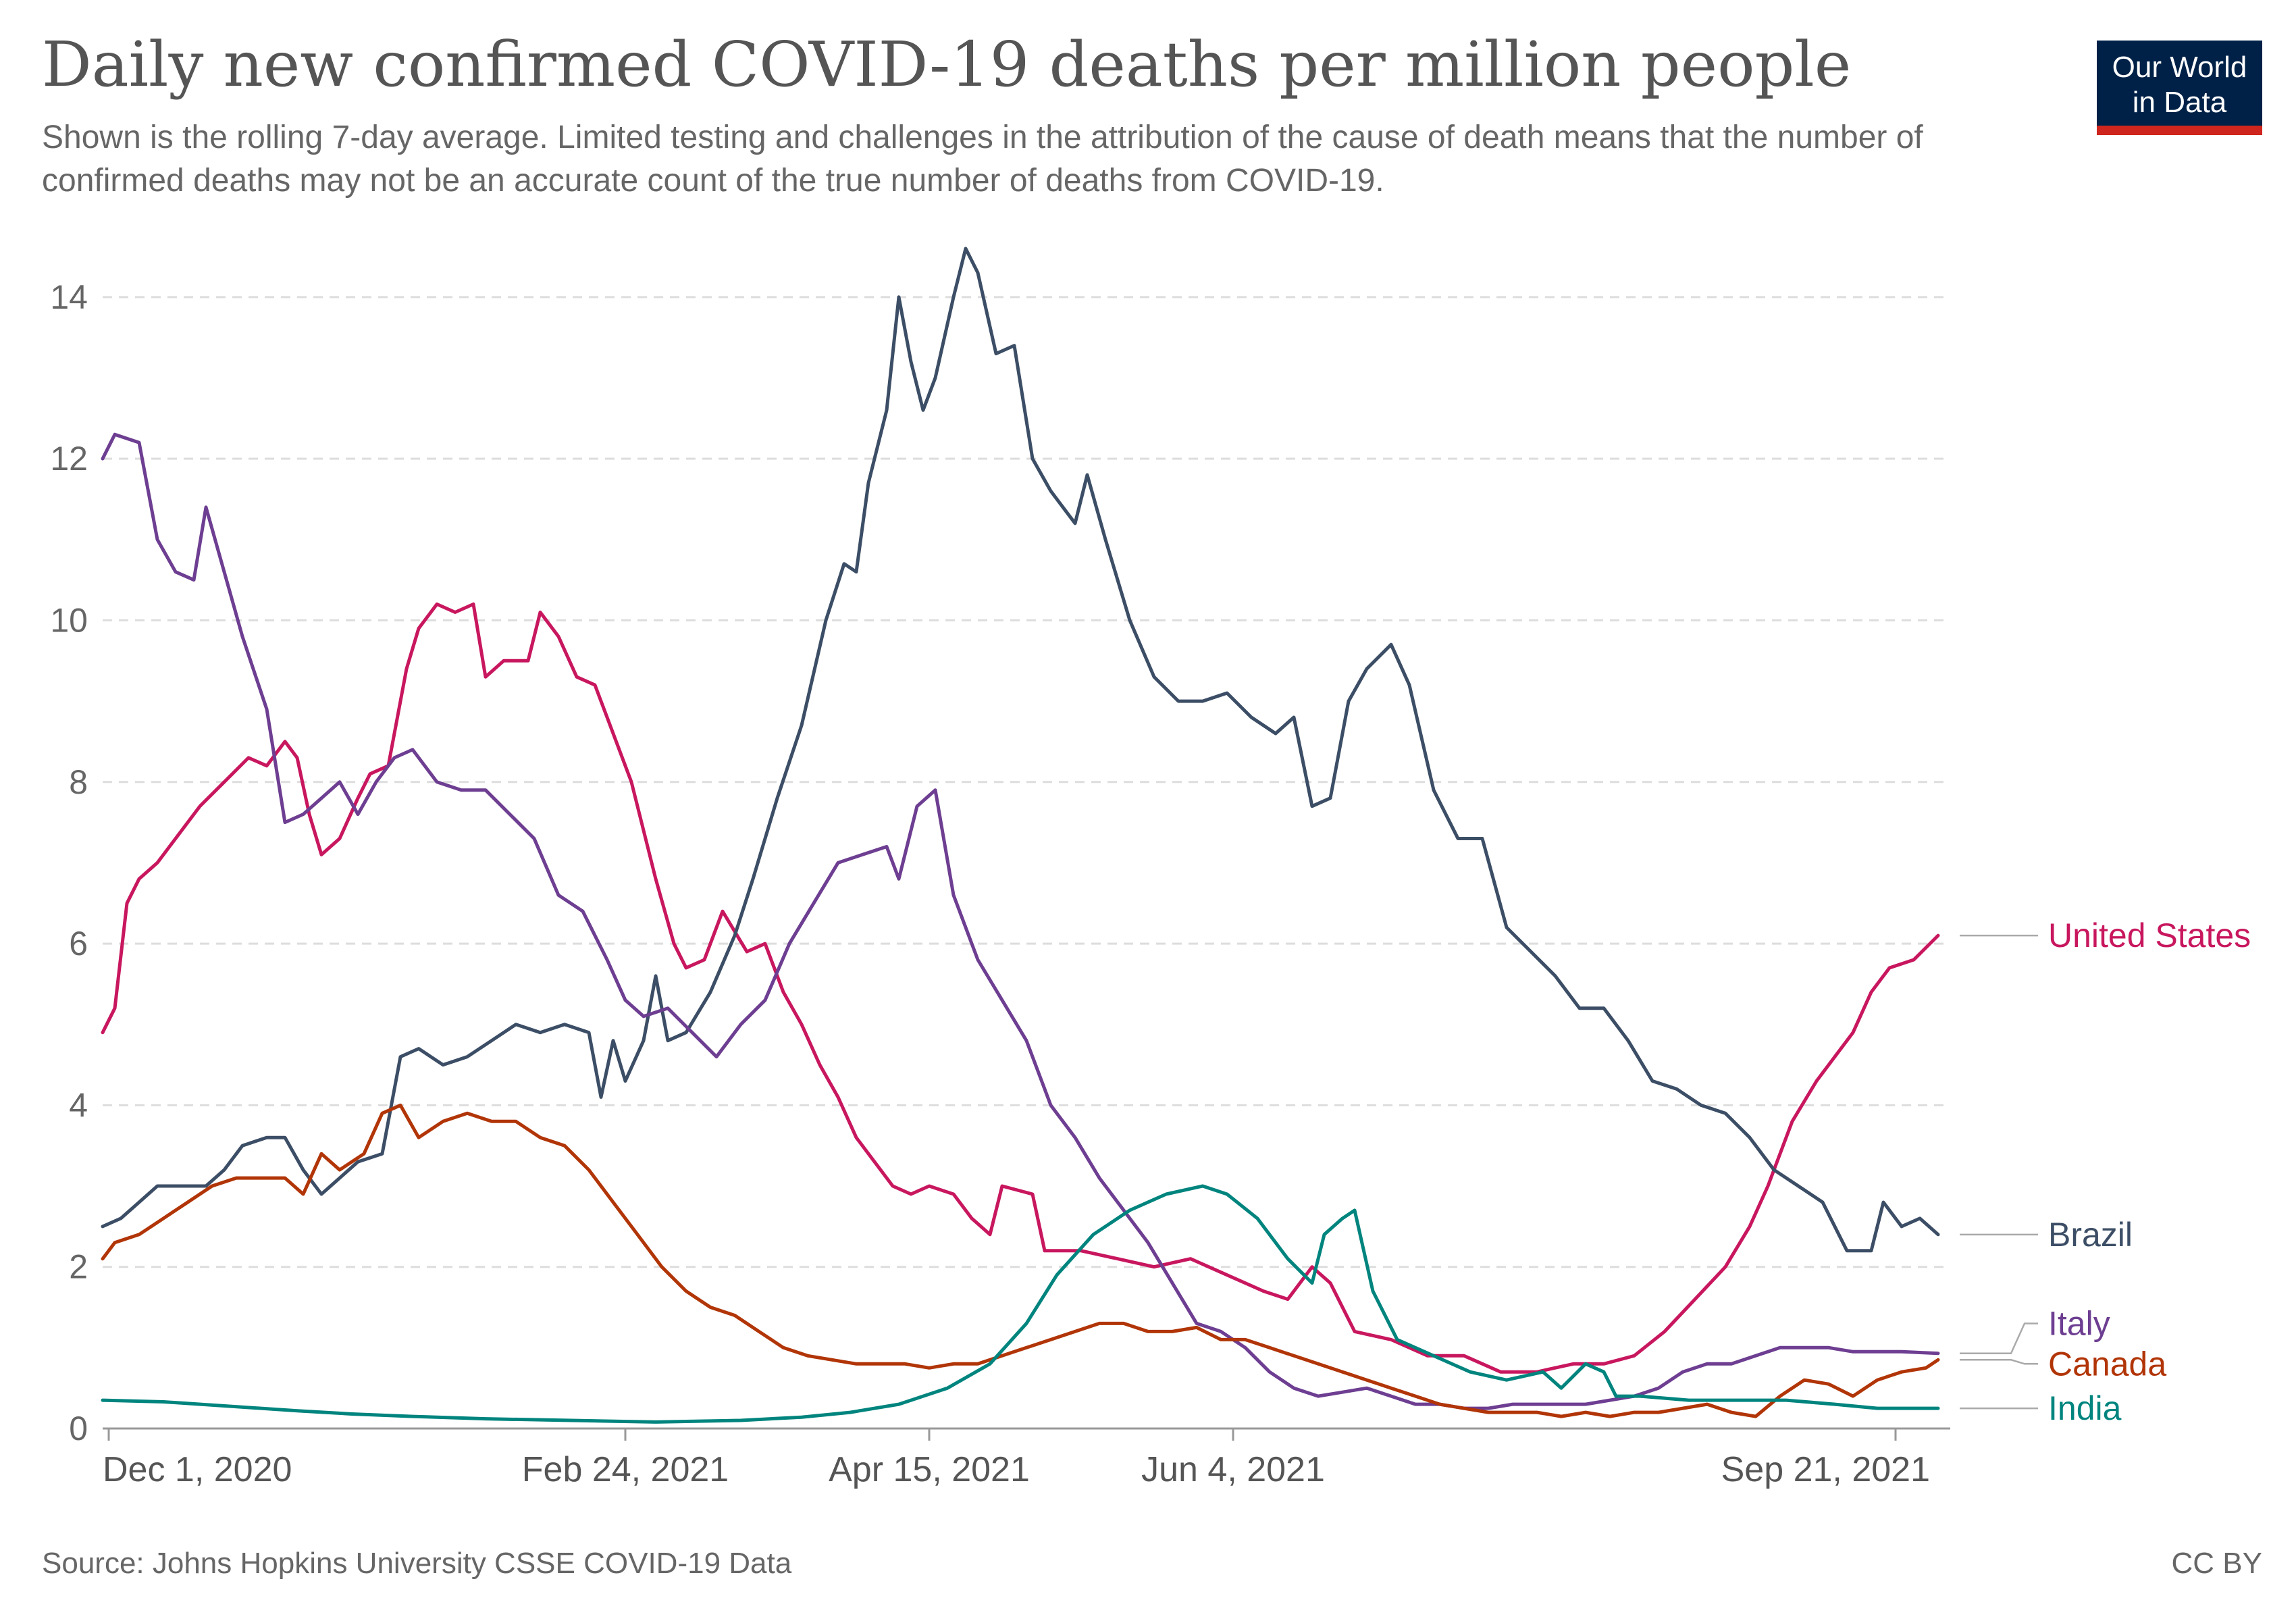 The width and height of the screenshot is (2296, 1621). I want to click on series-label-india: India, so click(2085, 1408).